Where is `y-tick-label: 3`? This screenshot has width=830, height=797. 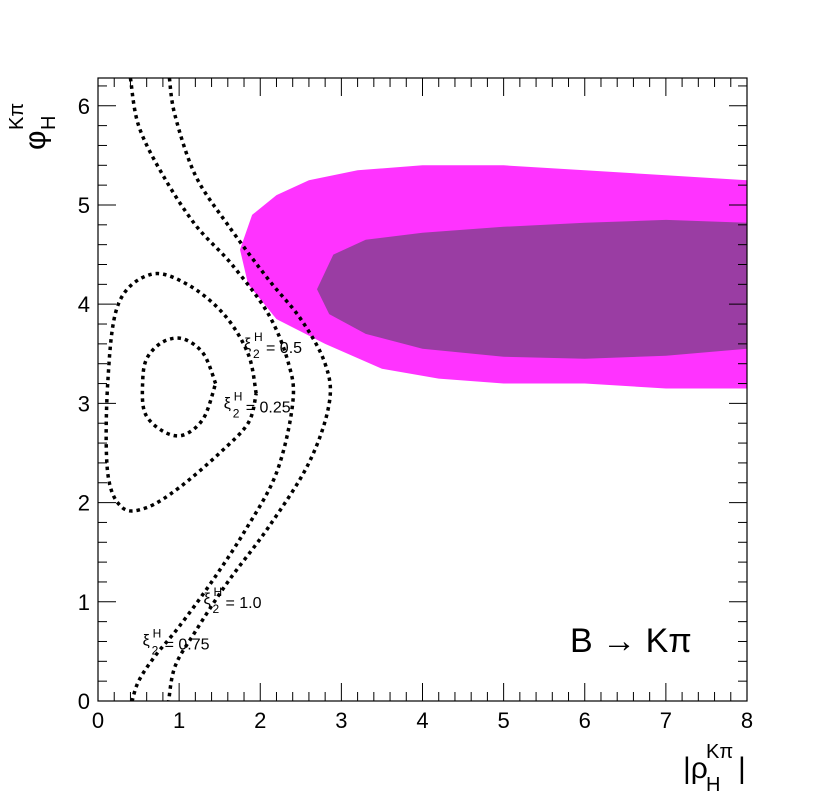
y-tick-label: 3 is located at coordinates (84, 403).